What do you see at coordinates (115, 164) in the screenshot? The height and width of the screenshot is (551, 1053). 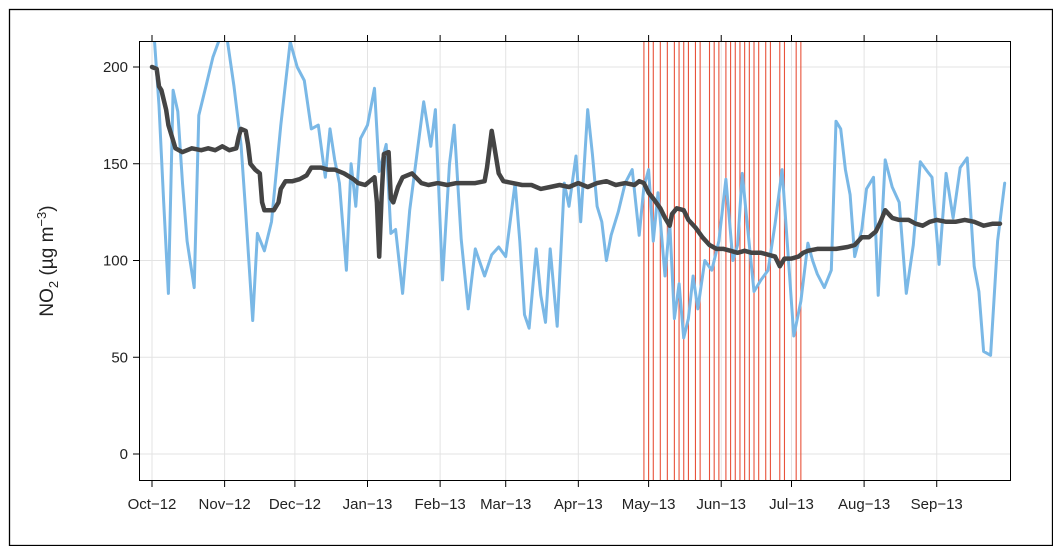 I see `y-tick-label: 150` at bounding box center [115, 164].